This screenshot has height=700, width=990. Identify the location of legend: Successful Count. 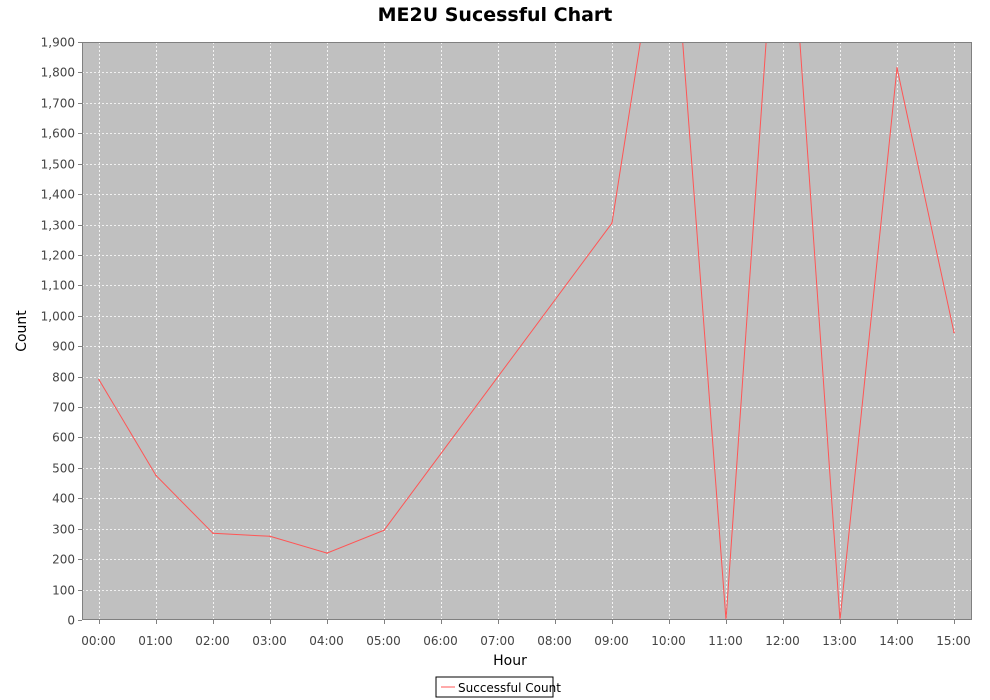
(498, 687).